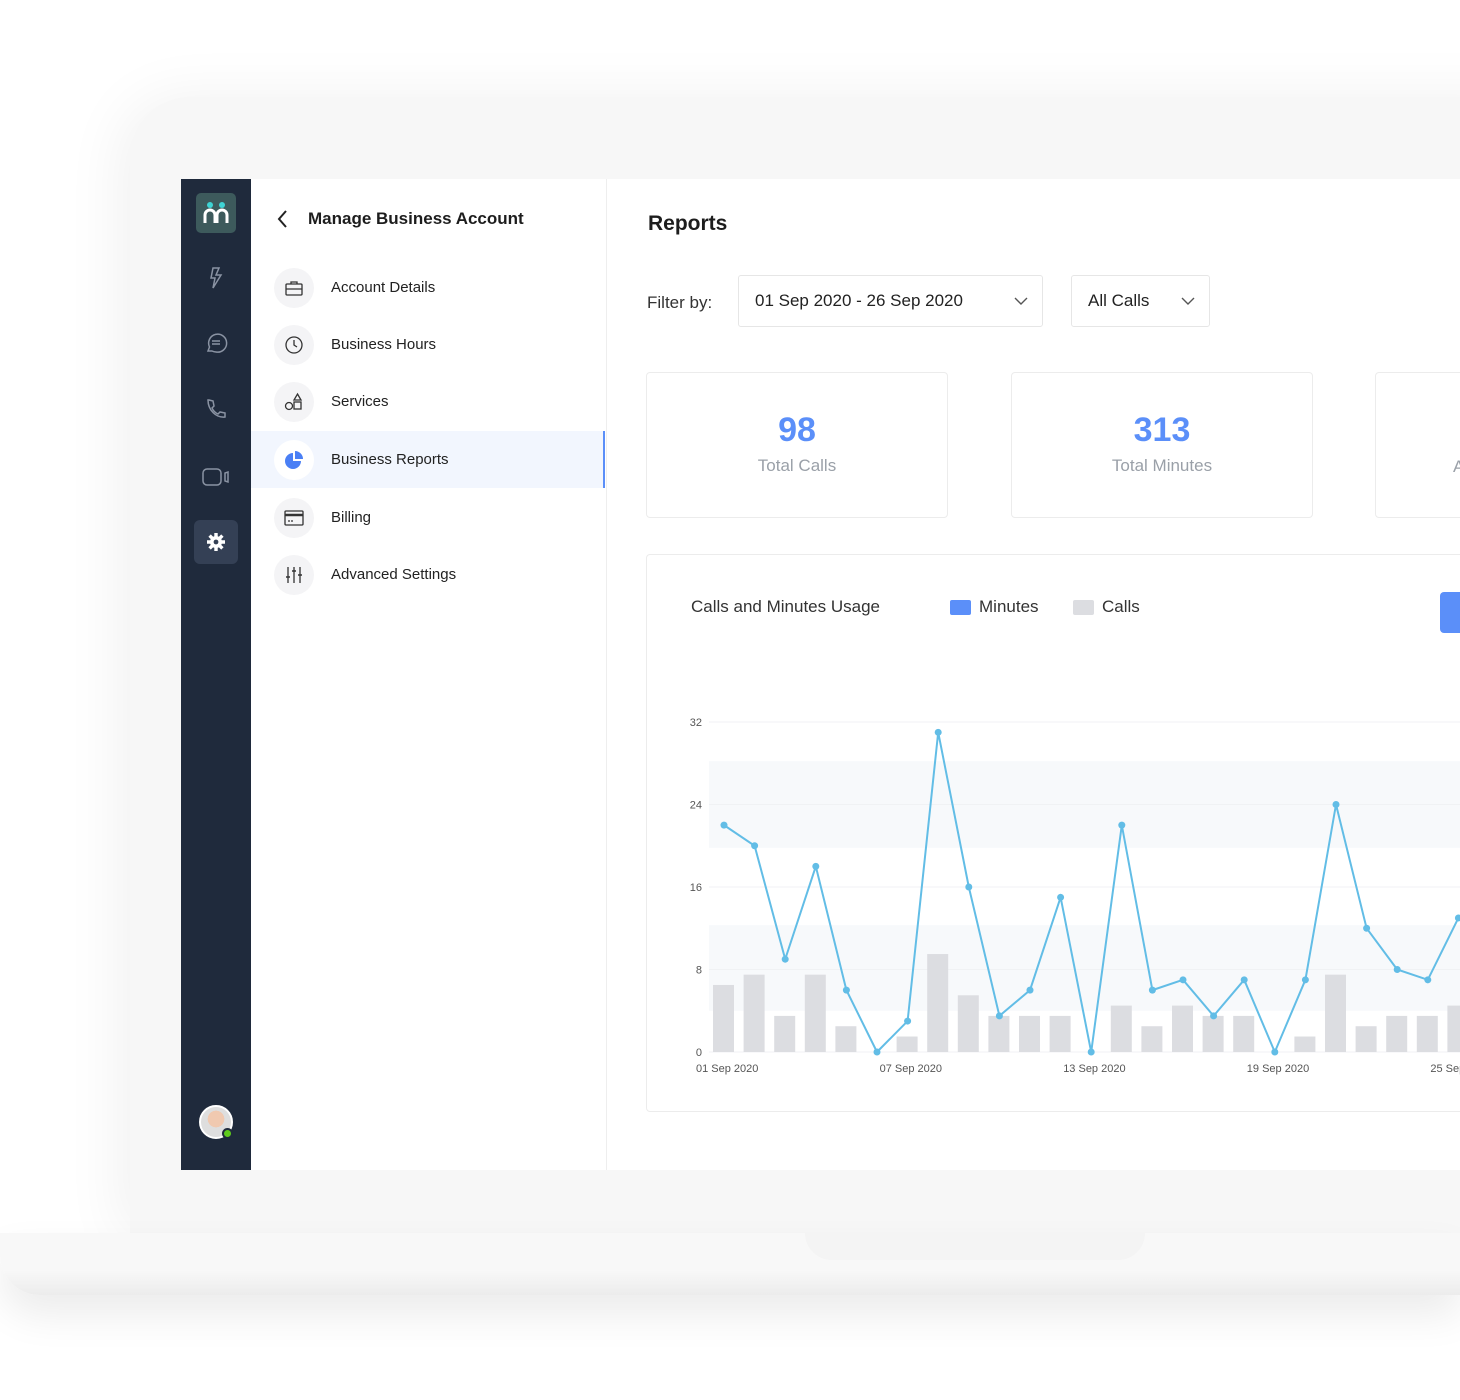 The width and height of the screenshot is (1460, 1400). What do you see at coordinates (216, 278) in the screenshot?
I see `lightning-icon` at bounding box center [216, 278].